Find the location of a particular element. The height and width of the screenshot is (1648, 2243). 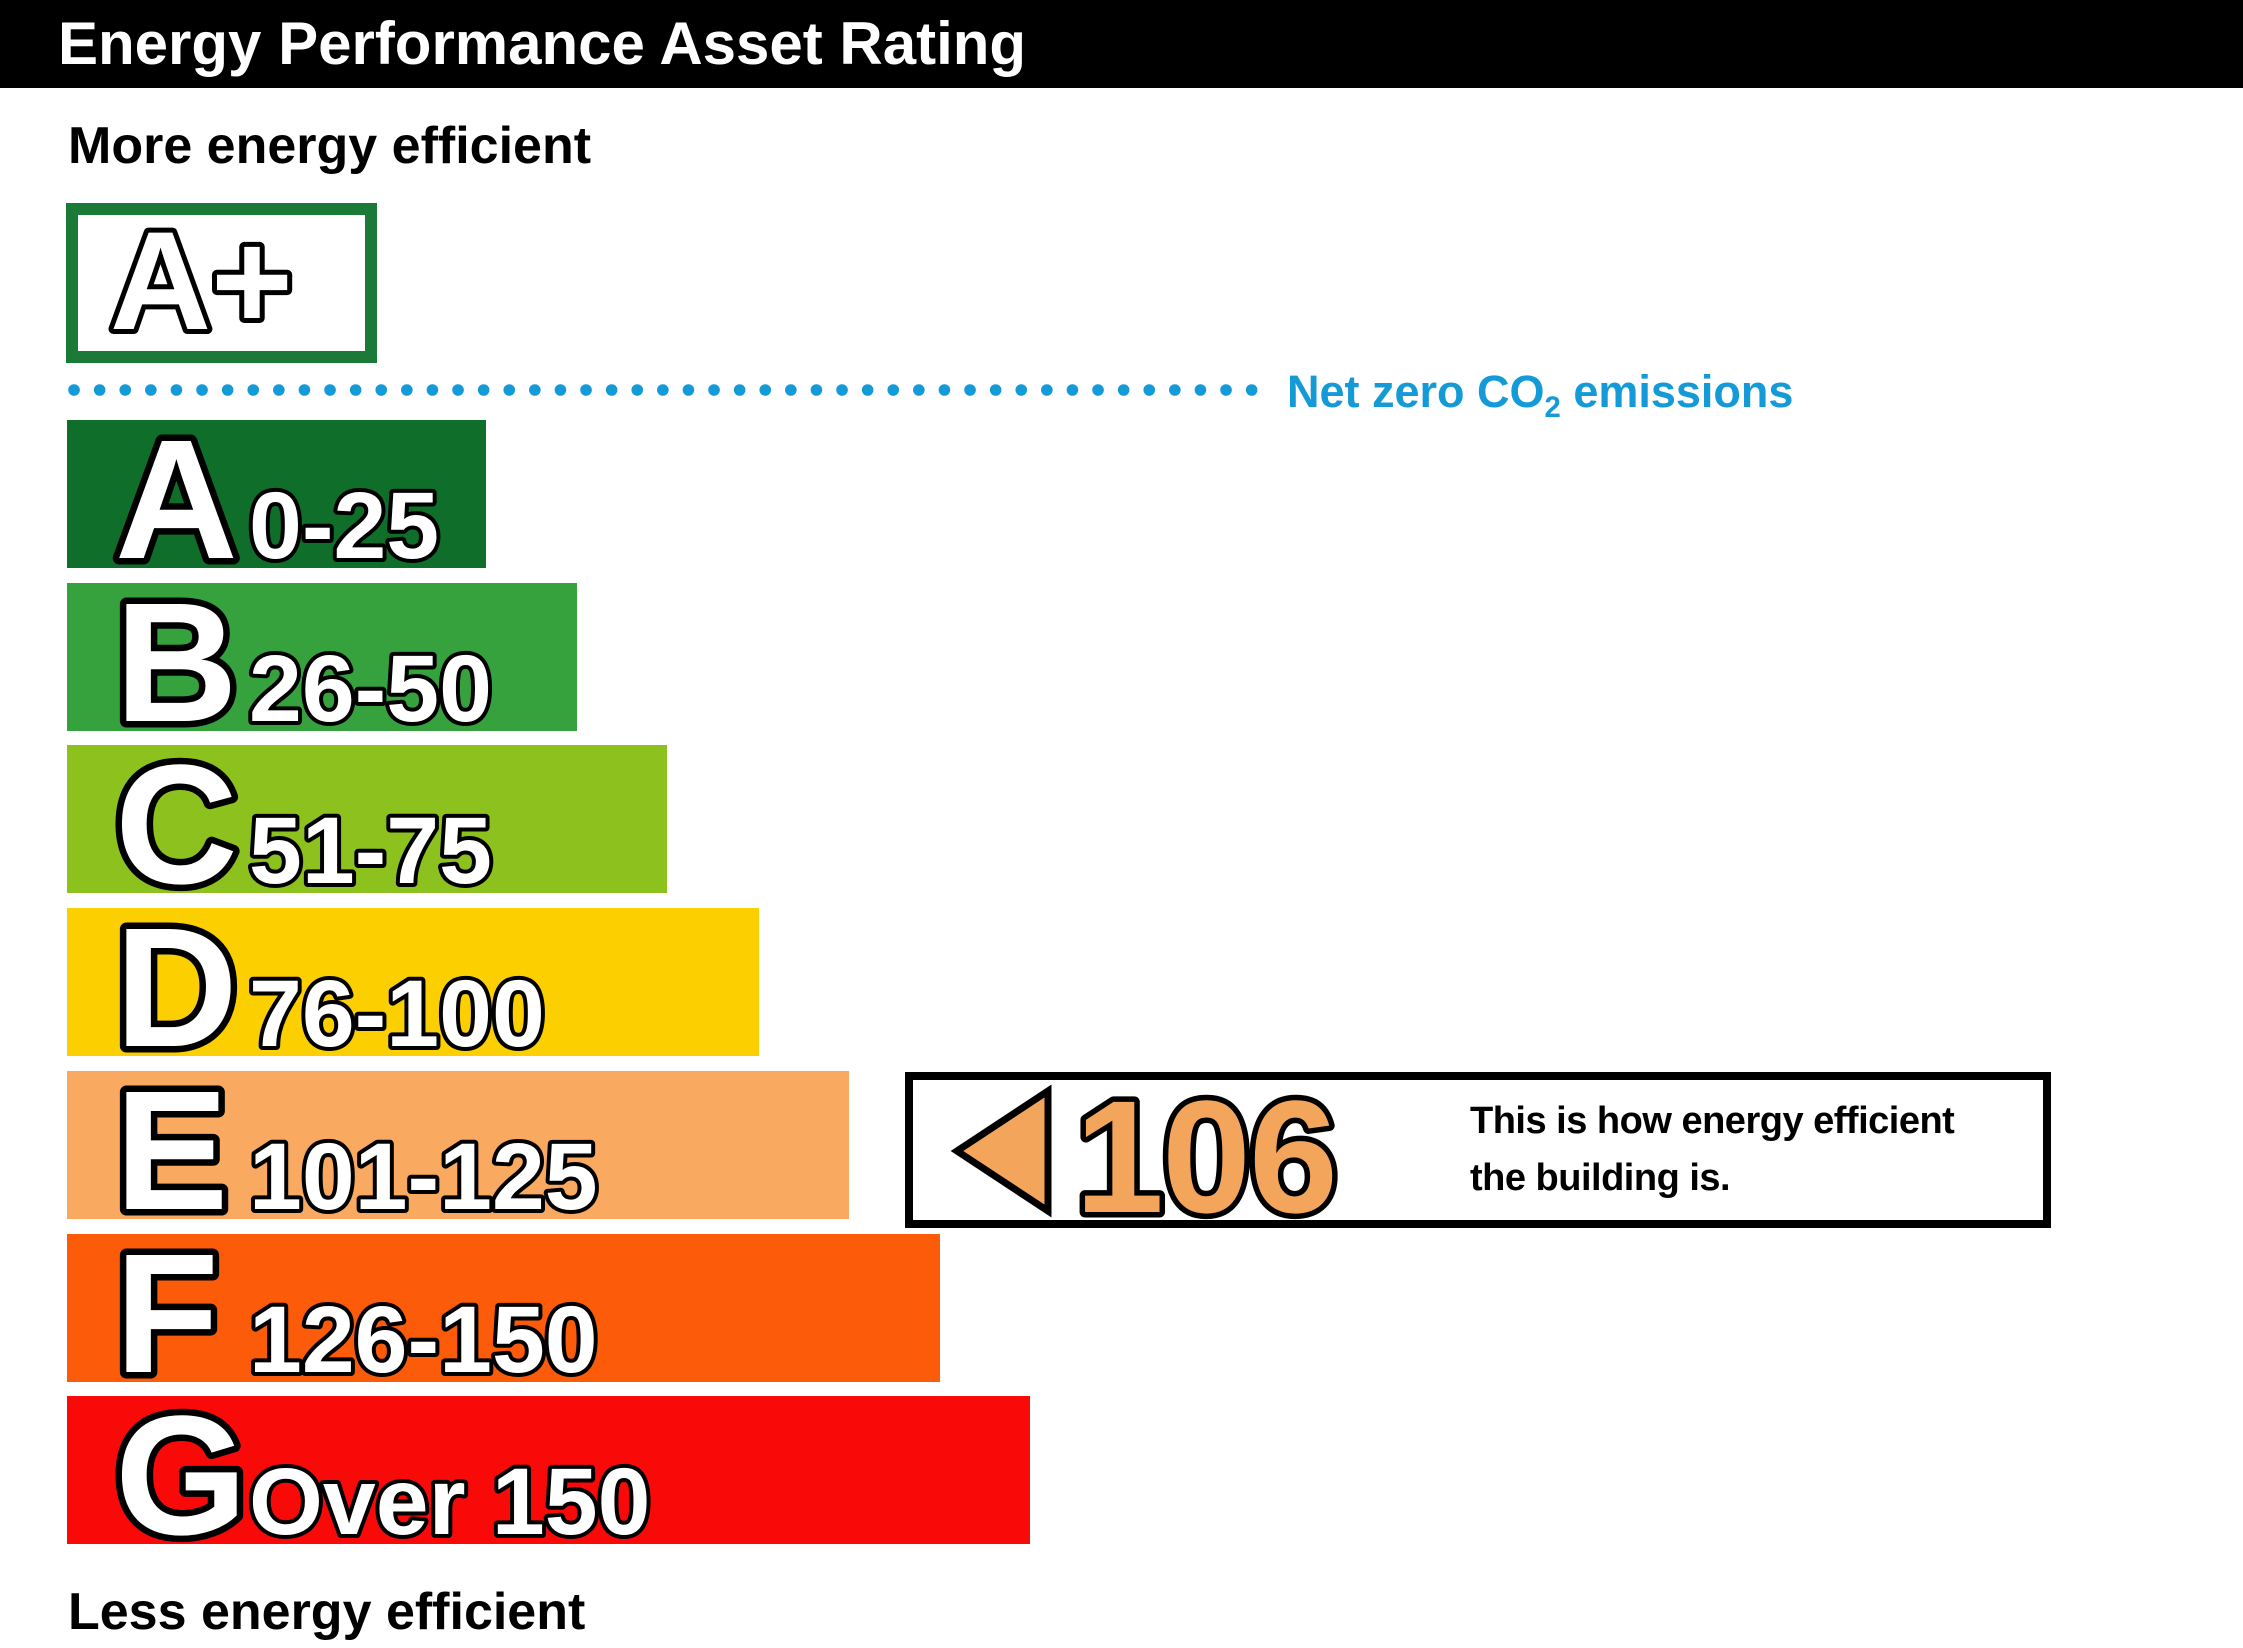

band-row-e: E 101-125 is located at coordinates (458, 1151).